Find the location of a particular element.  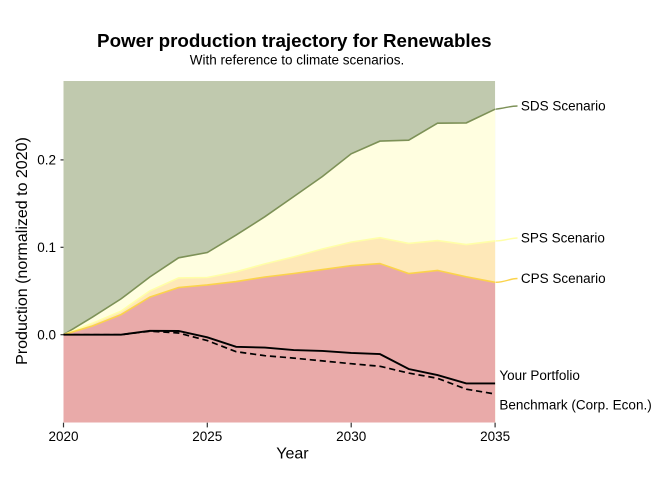

svg-text: Your Portfolio is located at coordinates (539, 375).